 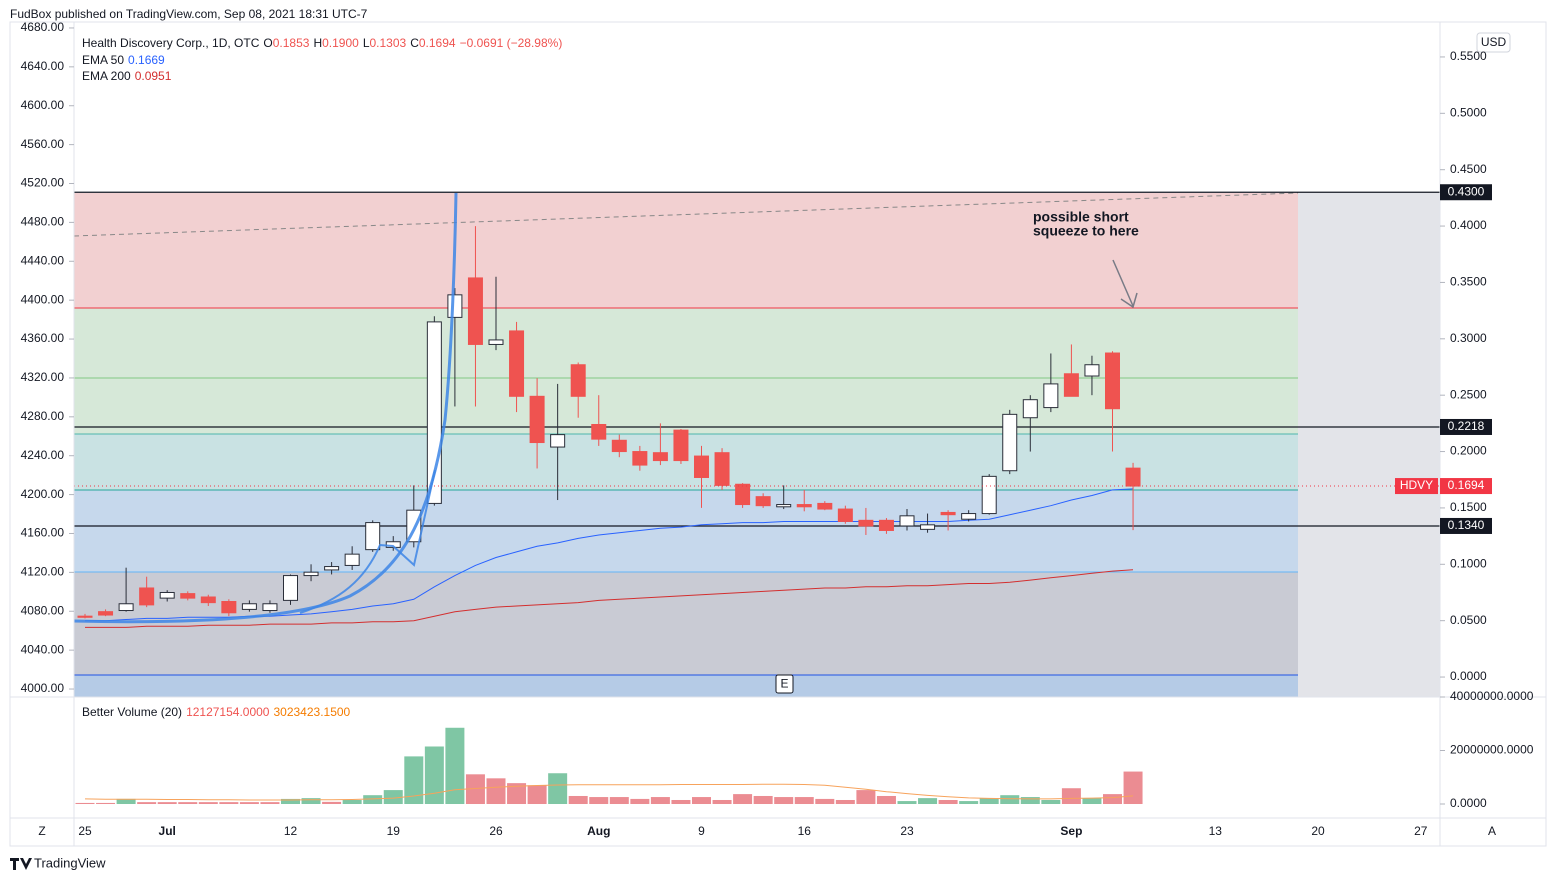 What do you see at coordinates (70, 862) in the screenshot?
I see `footer-brand: TradingView` at bounding box center [70, 862].